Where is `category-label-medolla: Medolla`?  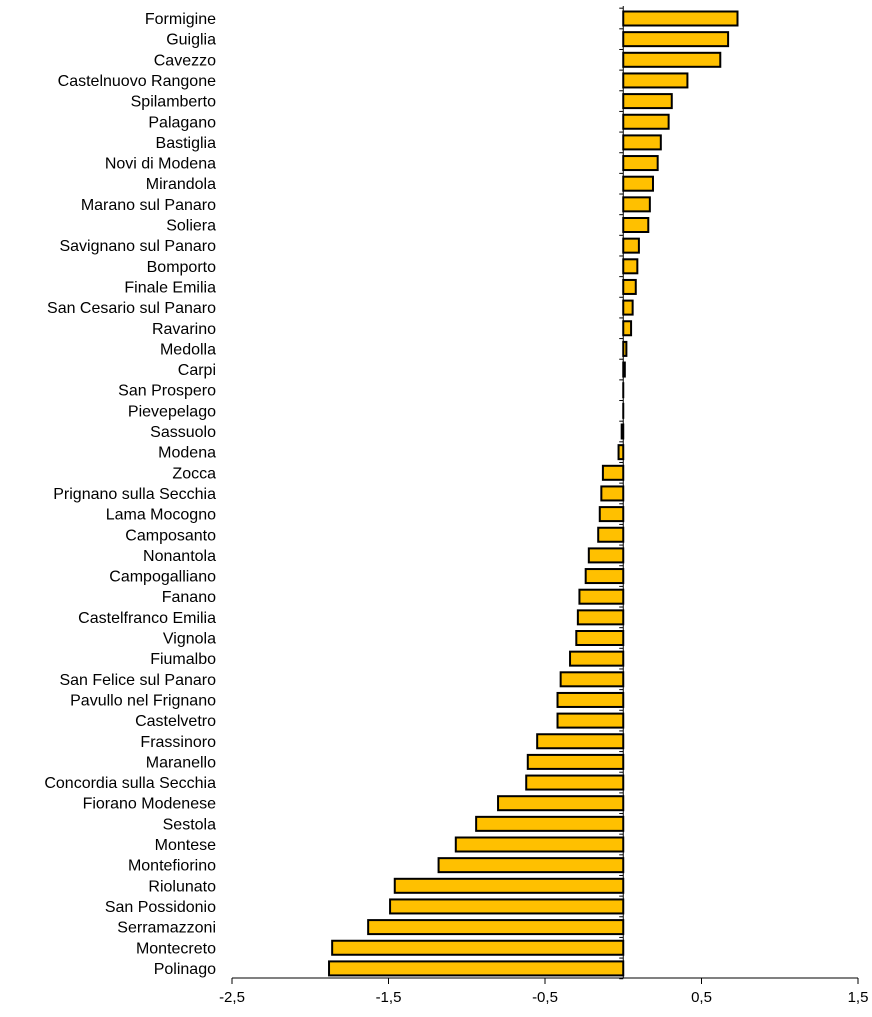
category-label-medolla: Medolla is located at coordinates (188, 349).